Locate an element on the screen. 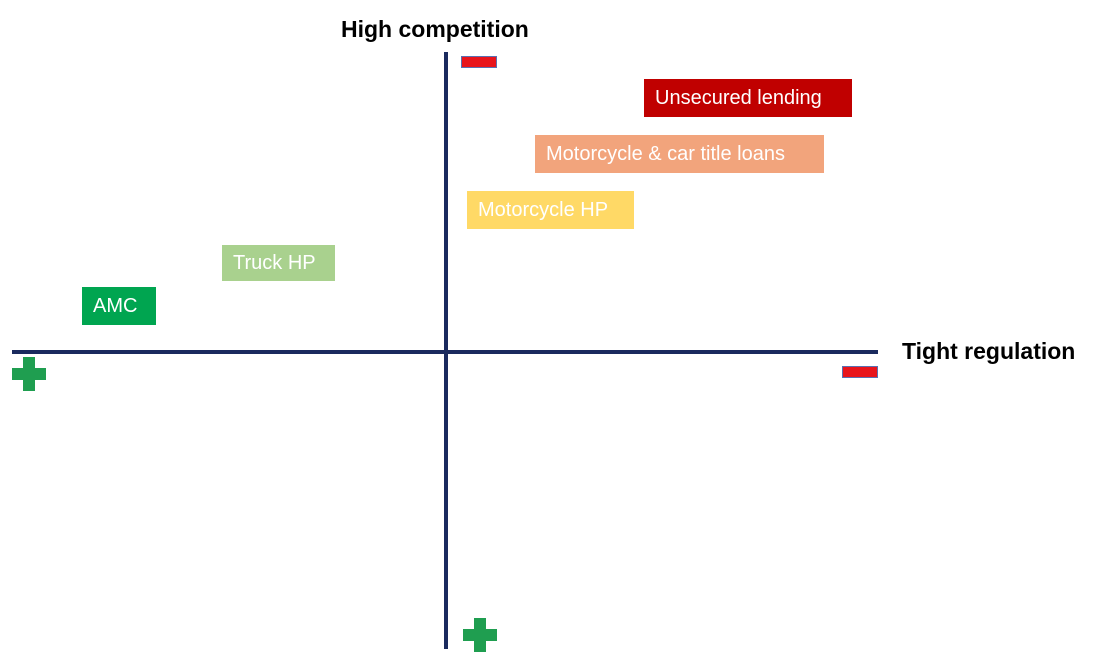 Image resolution: width=1096 pixels, height=653 pixels. item-truck-hp: Truck HP is located at coordinates (278, 263).